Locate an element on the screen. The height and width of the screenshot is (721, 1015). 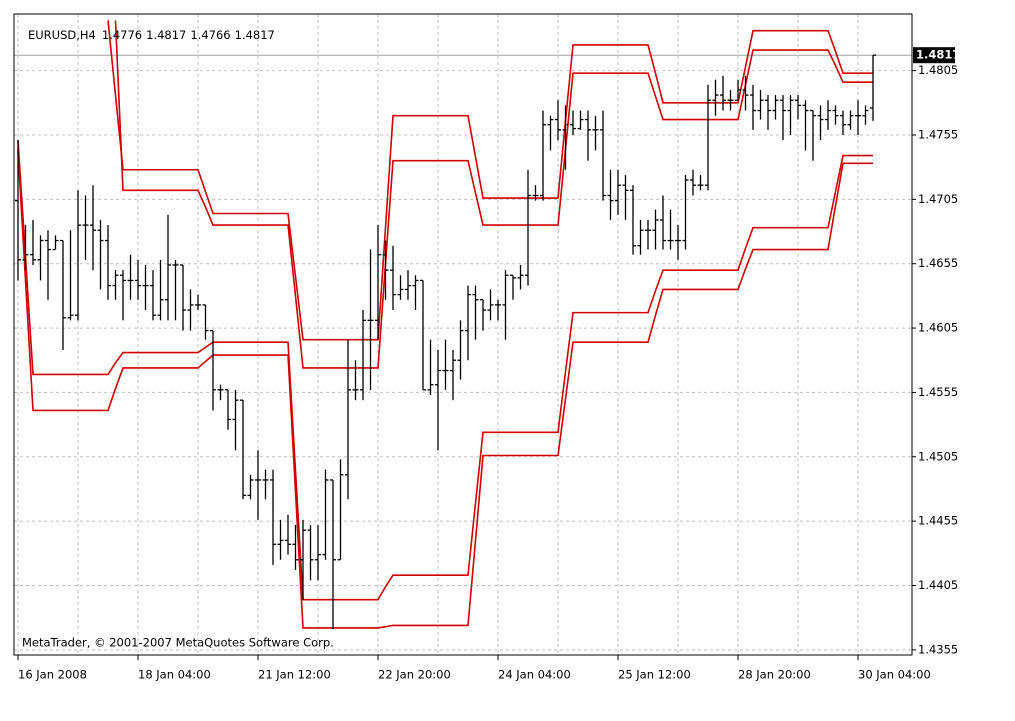
x-tick-label: 25 Jan 12:00 is located at coordinates (654, 675).